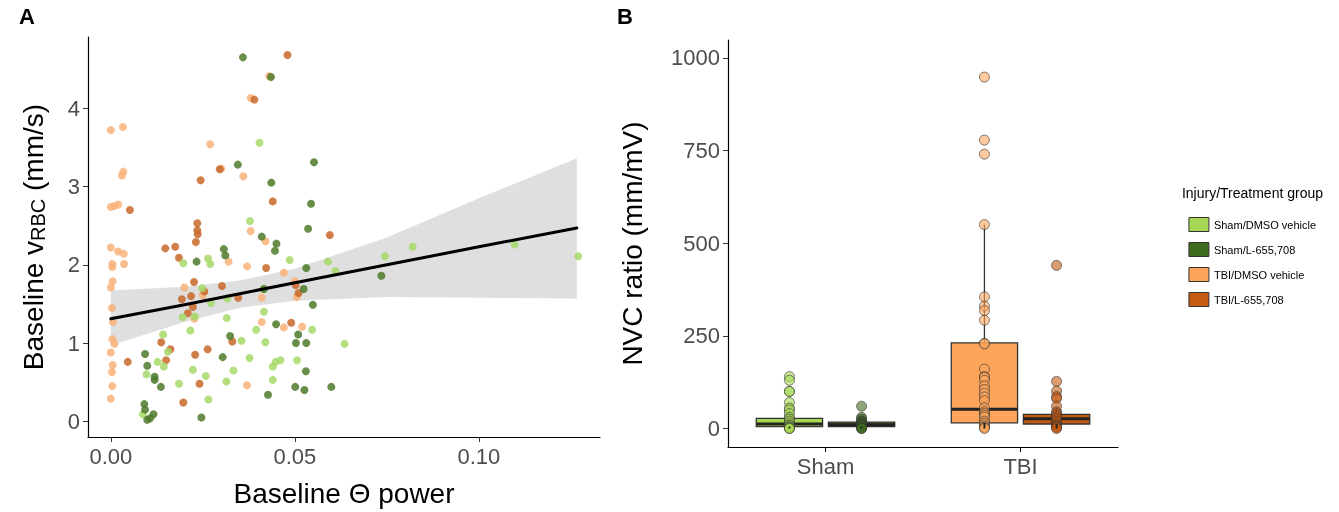 This screenshot has height=512, width=1339. I want to click on y-tick-label: 750, so click(701, 150).